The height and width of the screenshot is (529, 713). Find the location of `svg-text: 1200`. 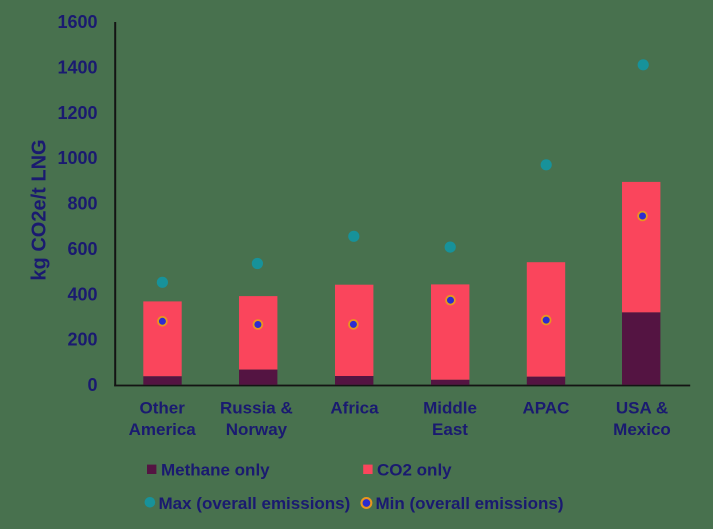

svg-text: 1200 is located at coordinates (77, 113).